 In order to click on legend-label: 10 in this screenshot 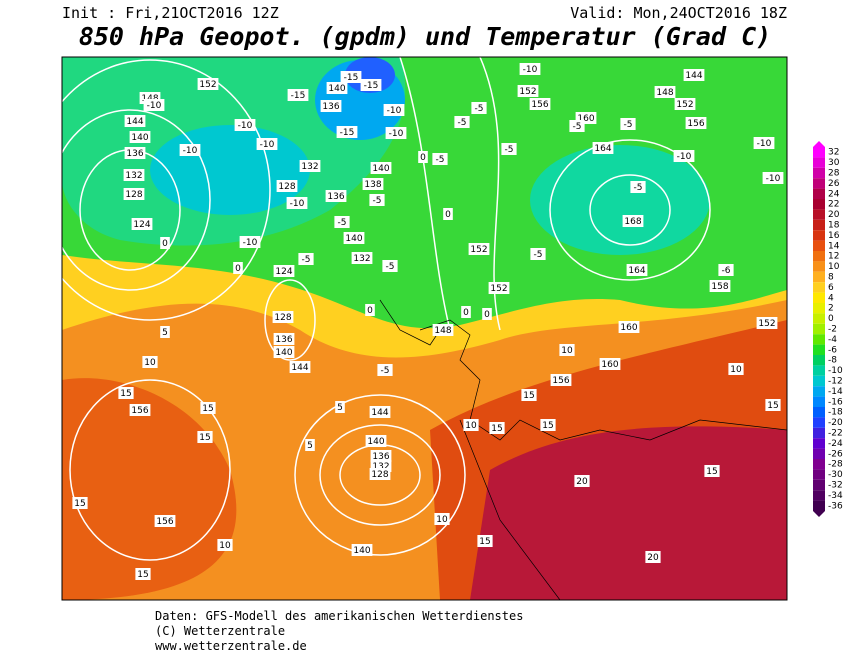, I will do `click(834, 267)`.